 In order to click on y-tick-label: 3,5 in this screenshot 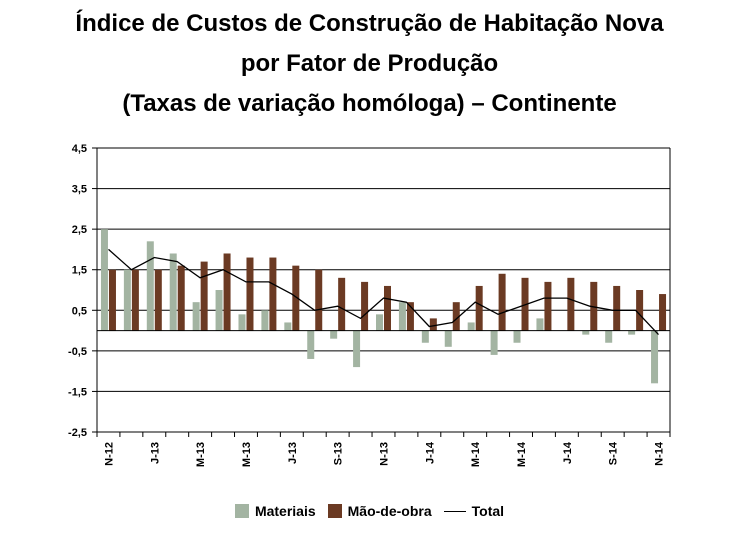, I will do `click(79, 190)`.